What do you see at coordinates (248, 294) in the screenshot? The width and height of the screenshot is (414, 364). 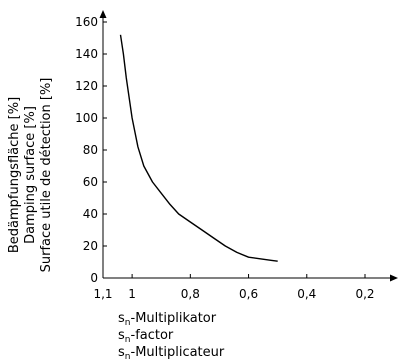 I see `x-tick-label: 0,6` at bounding box center [248, 294].